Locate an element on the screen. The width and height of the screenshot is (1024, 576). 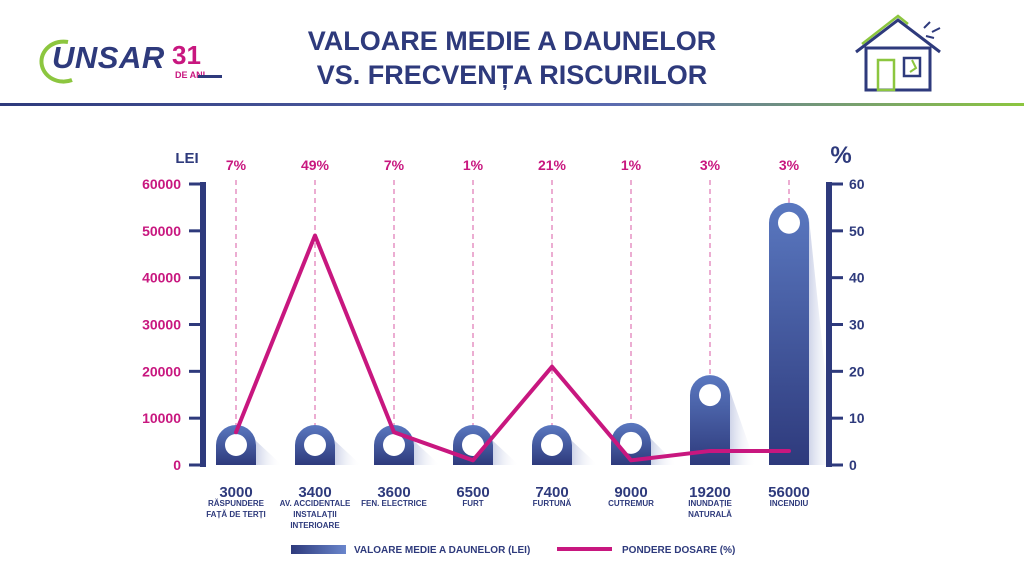
bar-value-label: 3600 is located at coordinates (393, 492).